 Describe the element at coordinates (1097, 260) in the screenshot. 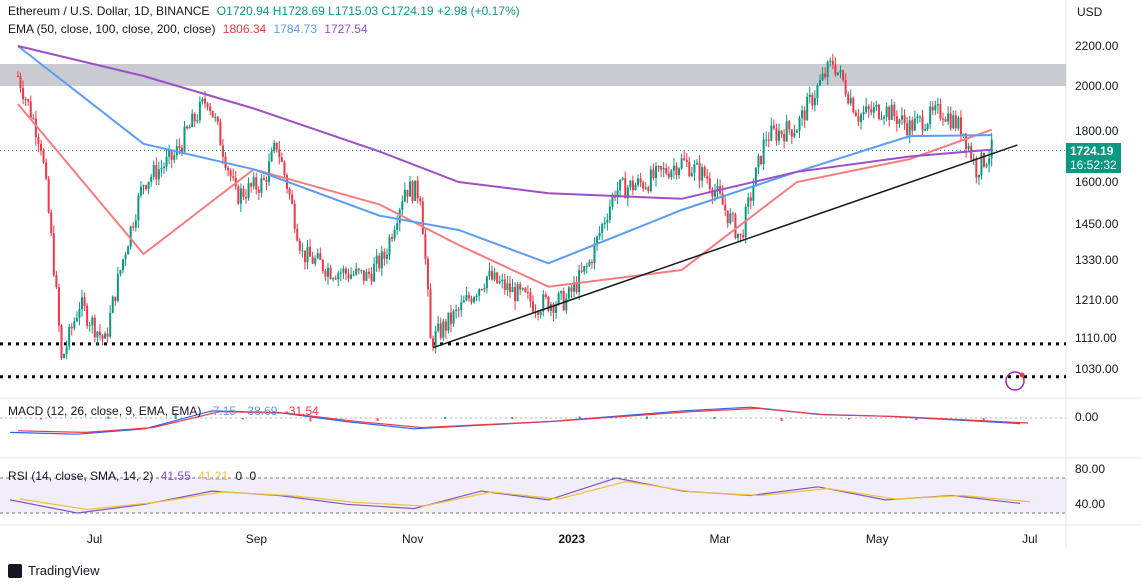

I see `price-tick: 1330.00` at that location.